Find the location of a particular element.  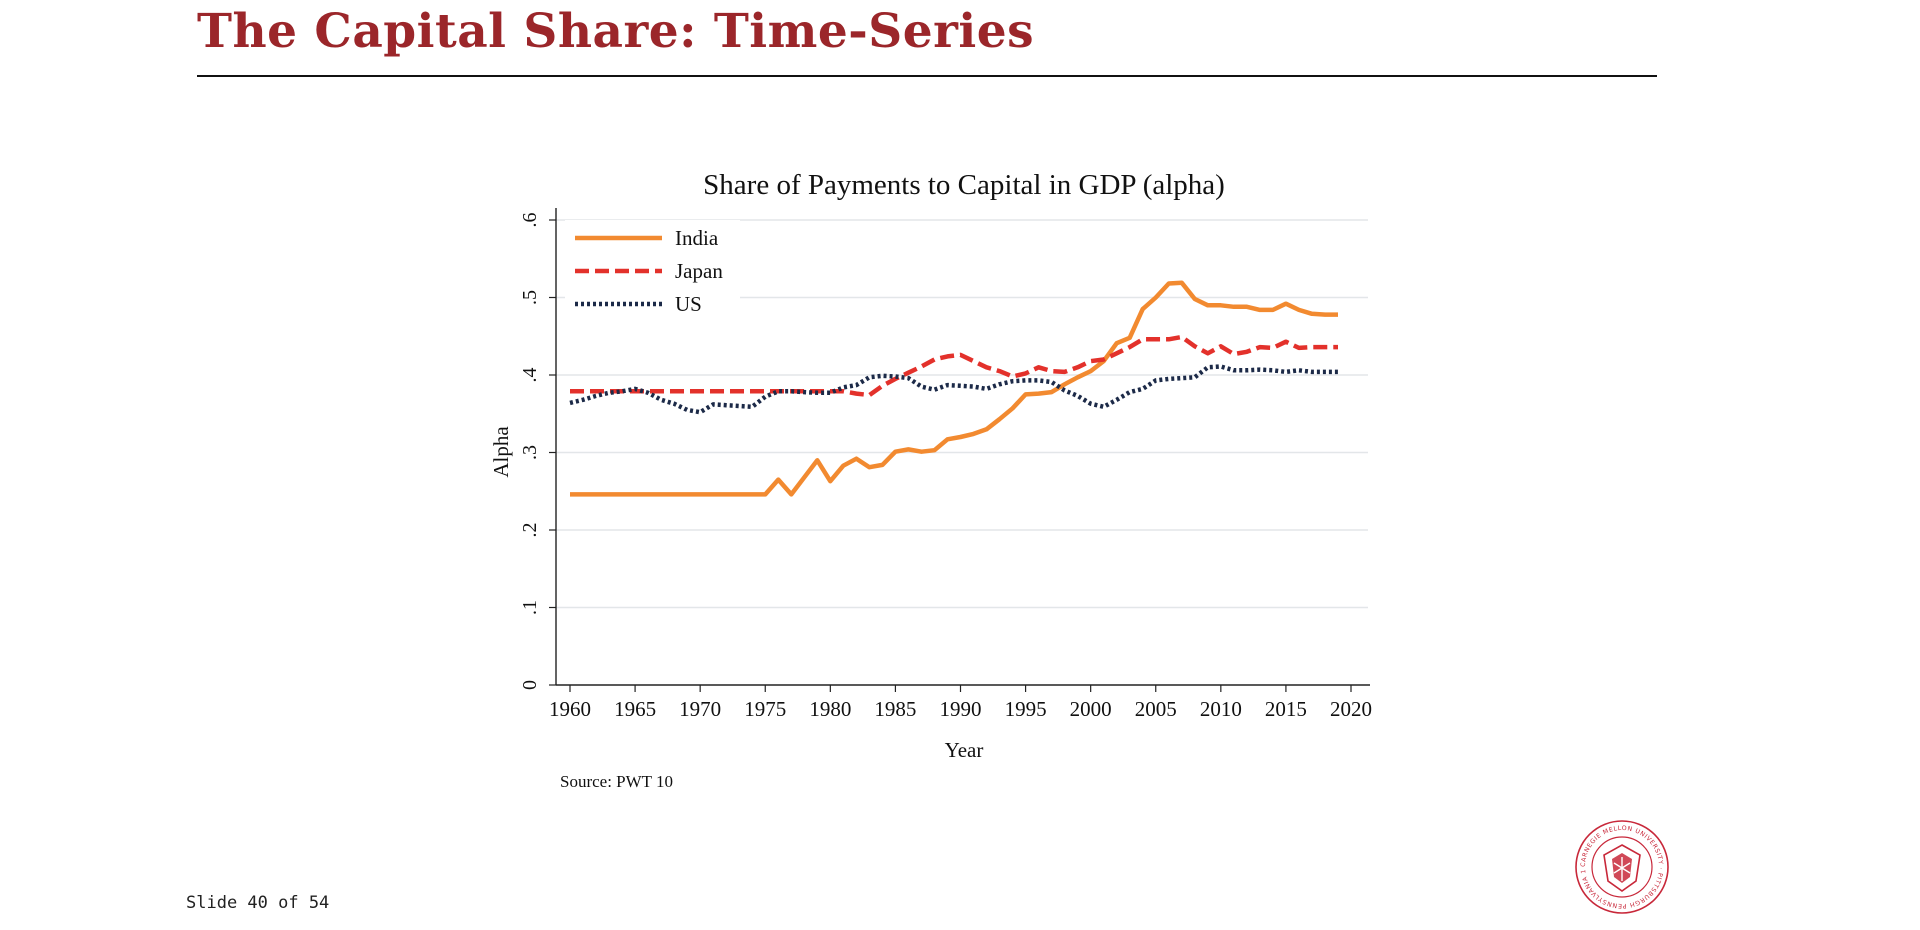

y-tick-label: .3 is located at coordinates (530, 452).